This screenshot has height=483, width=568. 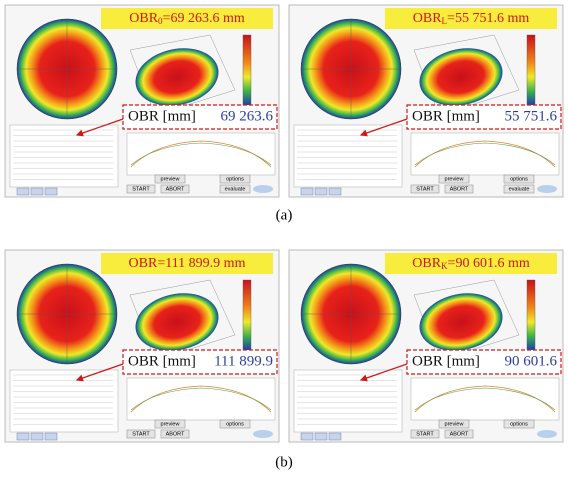 What do you see at coordinates (204, 18) in the screenshot?
I see `title-text: =69 263.6 mm` at bounding box center [204, 18].